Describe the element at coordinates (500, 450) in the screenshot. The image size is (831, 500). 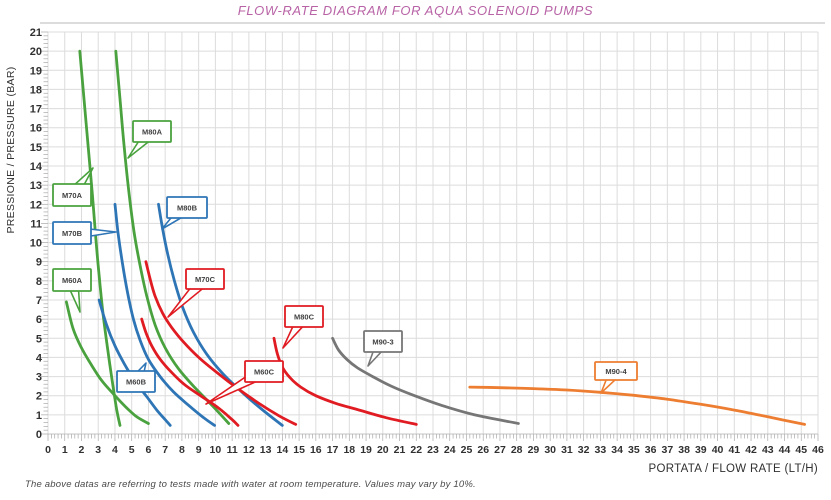
I see `x-tick-label: 27` at that location.